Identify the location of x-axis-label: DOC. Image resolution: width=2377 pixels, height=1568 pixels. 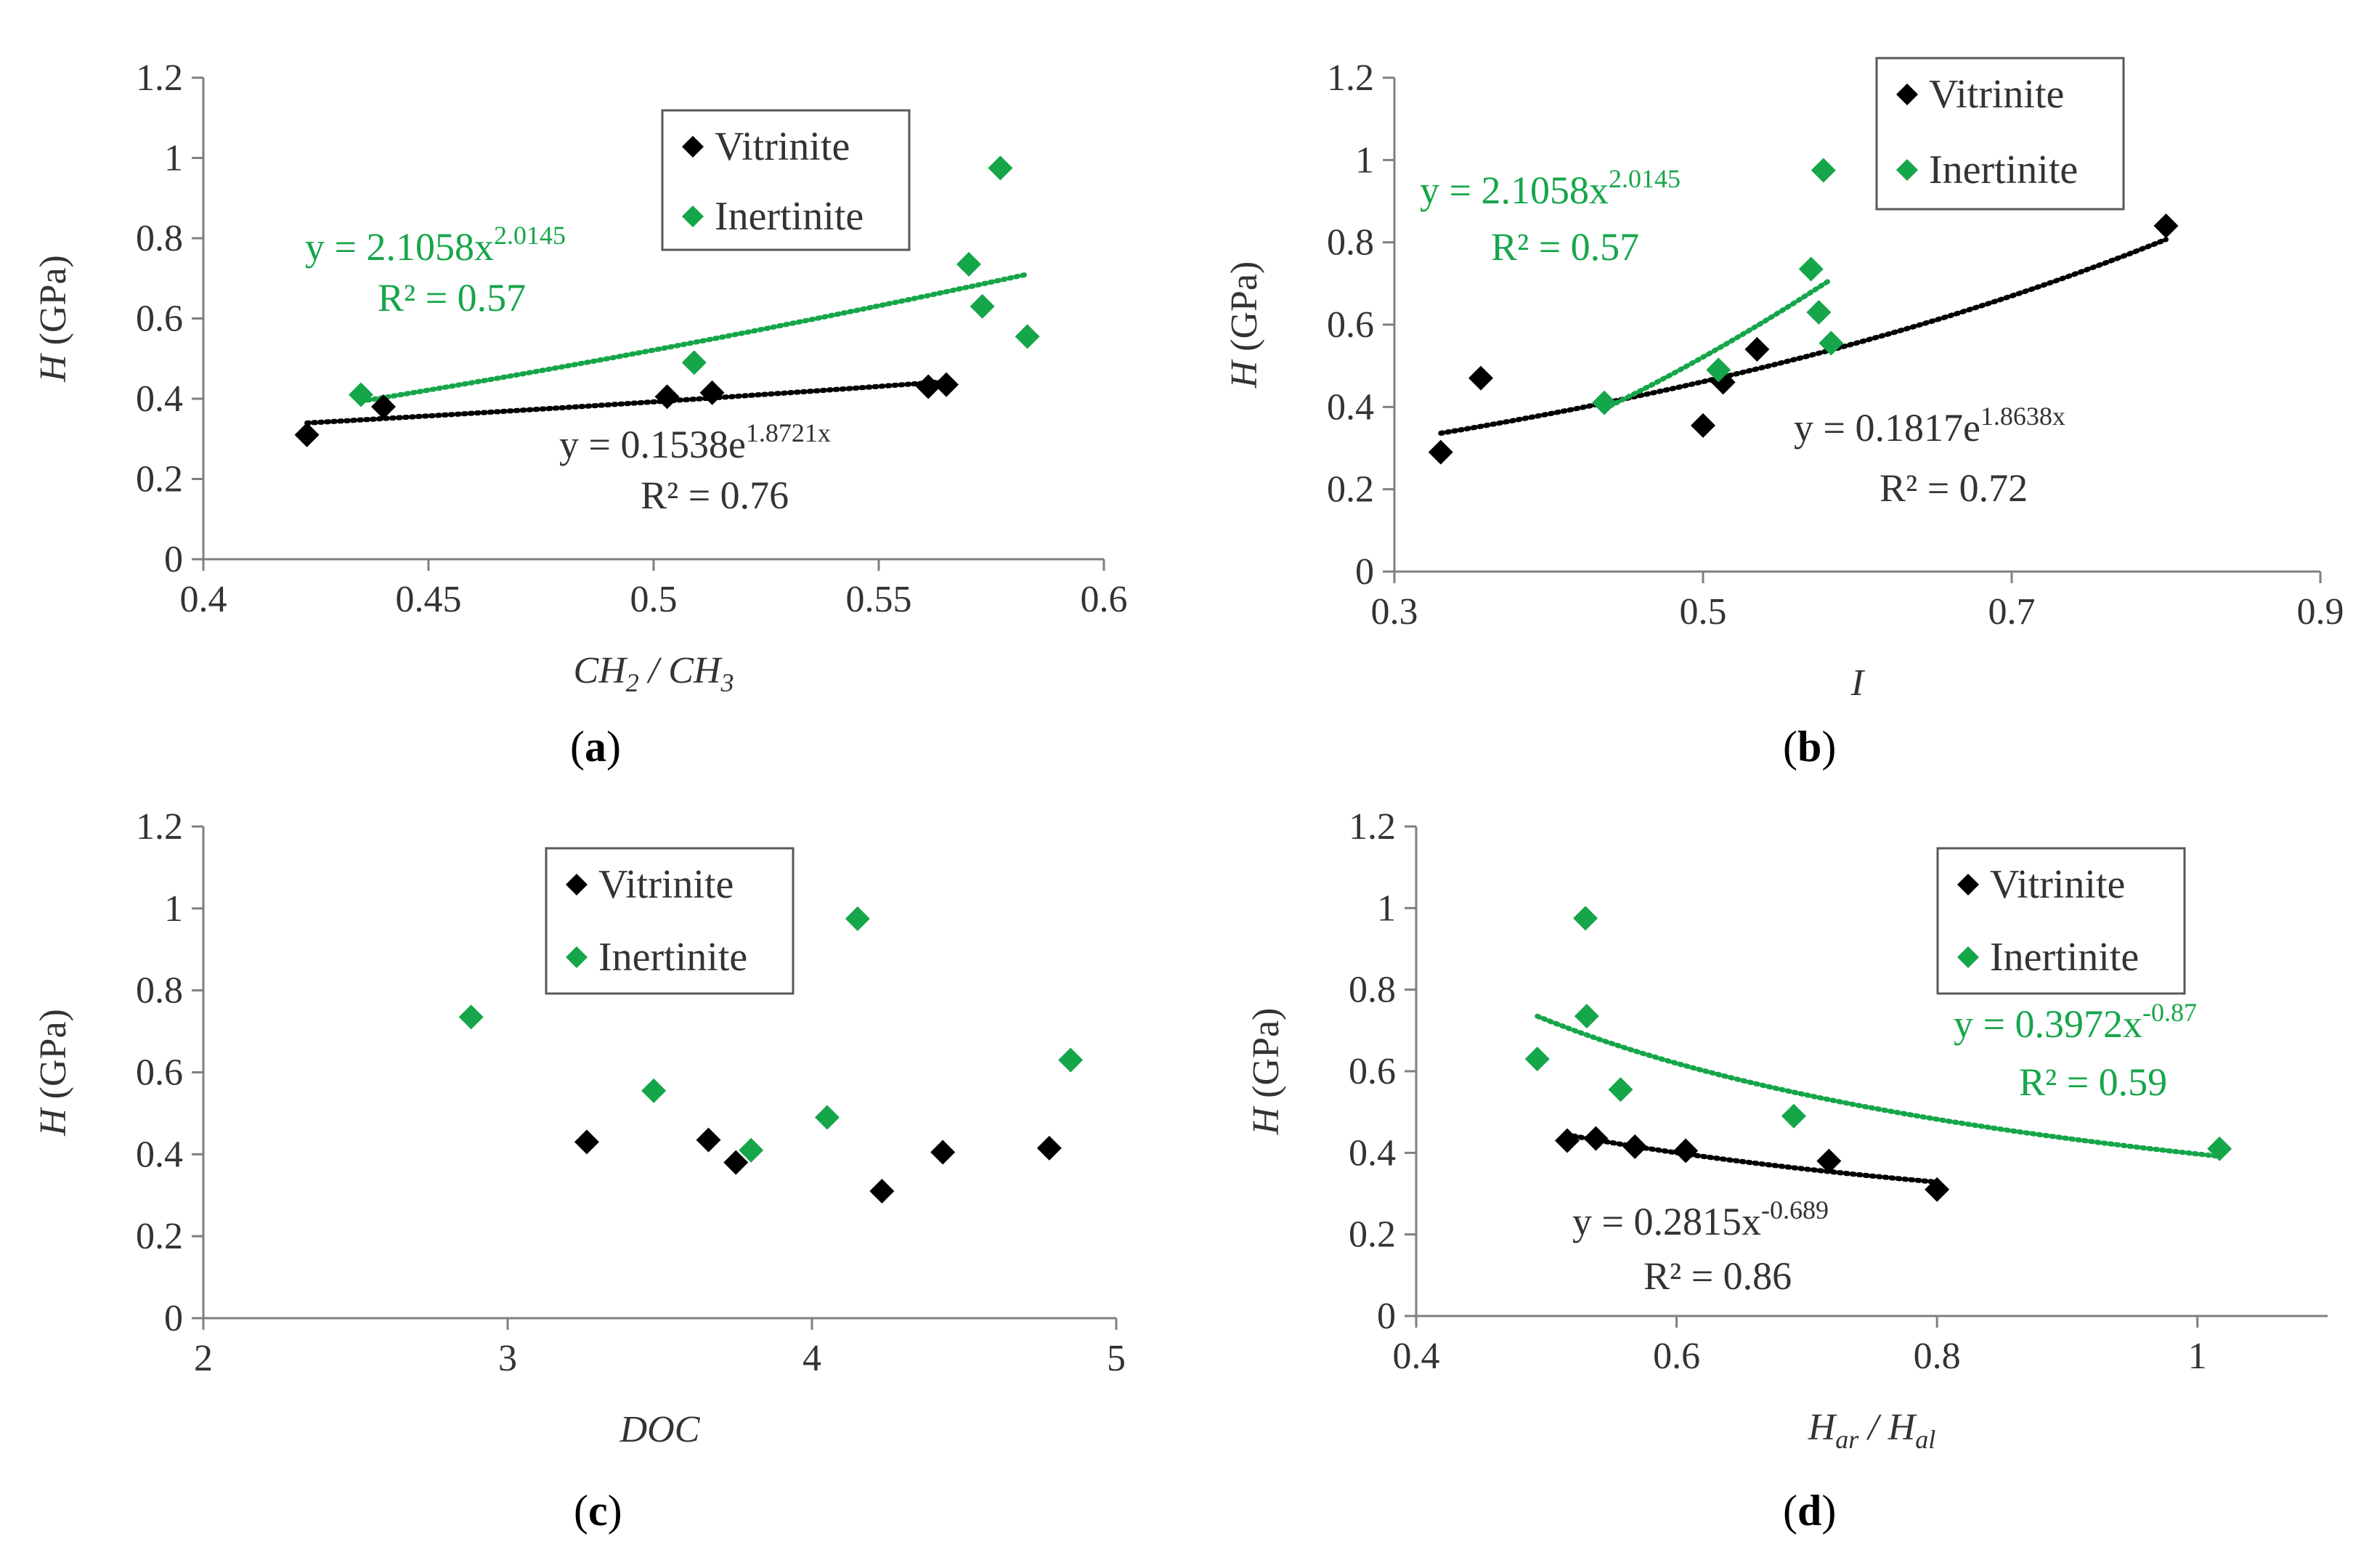
(660, 1429).